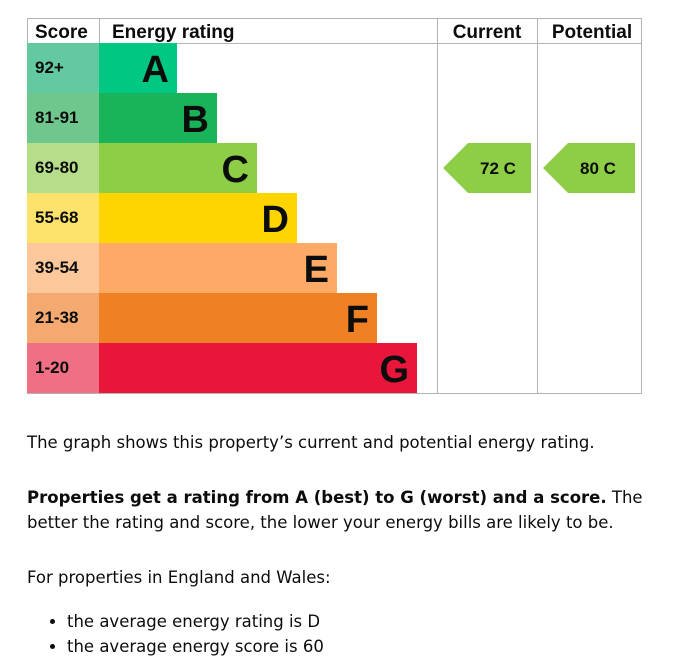 This screenshot has width=687, height=672. What do you see at coordinates (52, 367) in the screenshot?
I see `score-range-g: 1-20` at bounding box center [52, 367].